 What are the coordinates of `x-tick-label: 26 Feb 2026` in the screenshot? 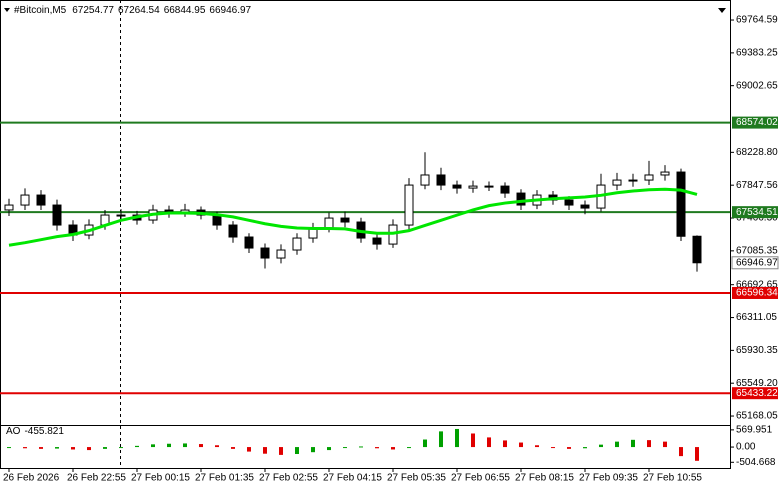 It's located at (31, 478).